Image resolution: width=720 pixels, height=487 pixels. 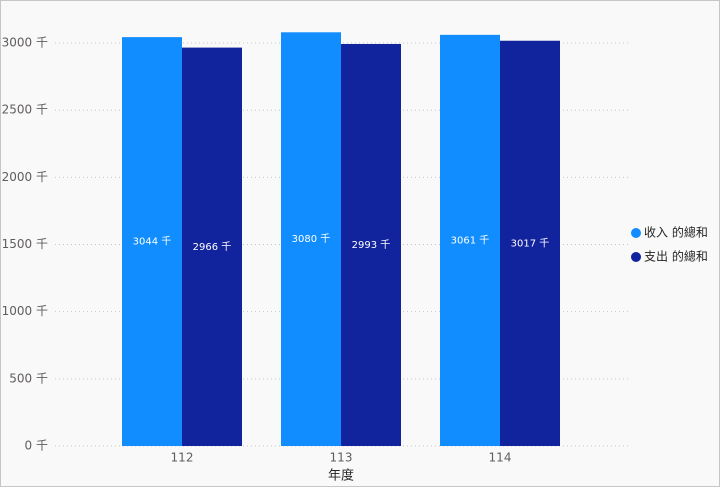 What do you see at coordinates (25, 177) in the screenshot?
I see `y-tick-label: 2000 千` at bounding box center [25, 177].